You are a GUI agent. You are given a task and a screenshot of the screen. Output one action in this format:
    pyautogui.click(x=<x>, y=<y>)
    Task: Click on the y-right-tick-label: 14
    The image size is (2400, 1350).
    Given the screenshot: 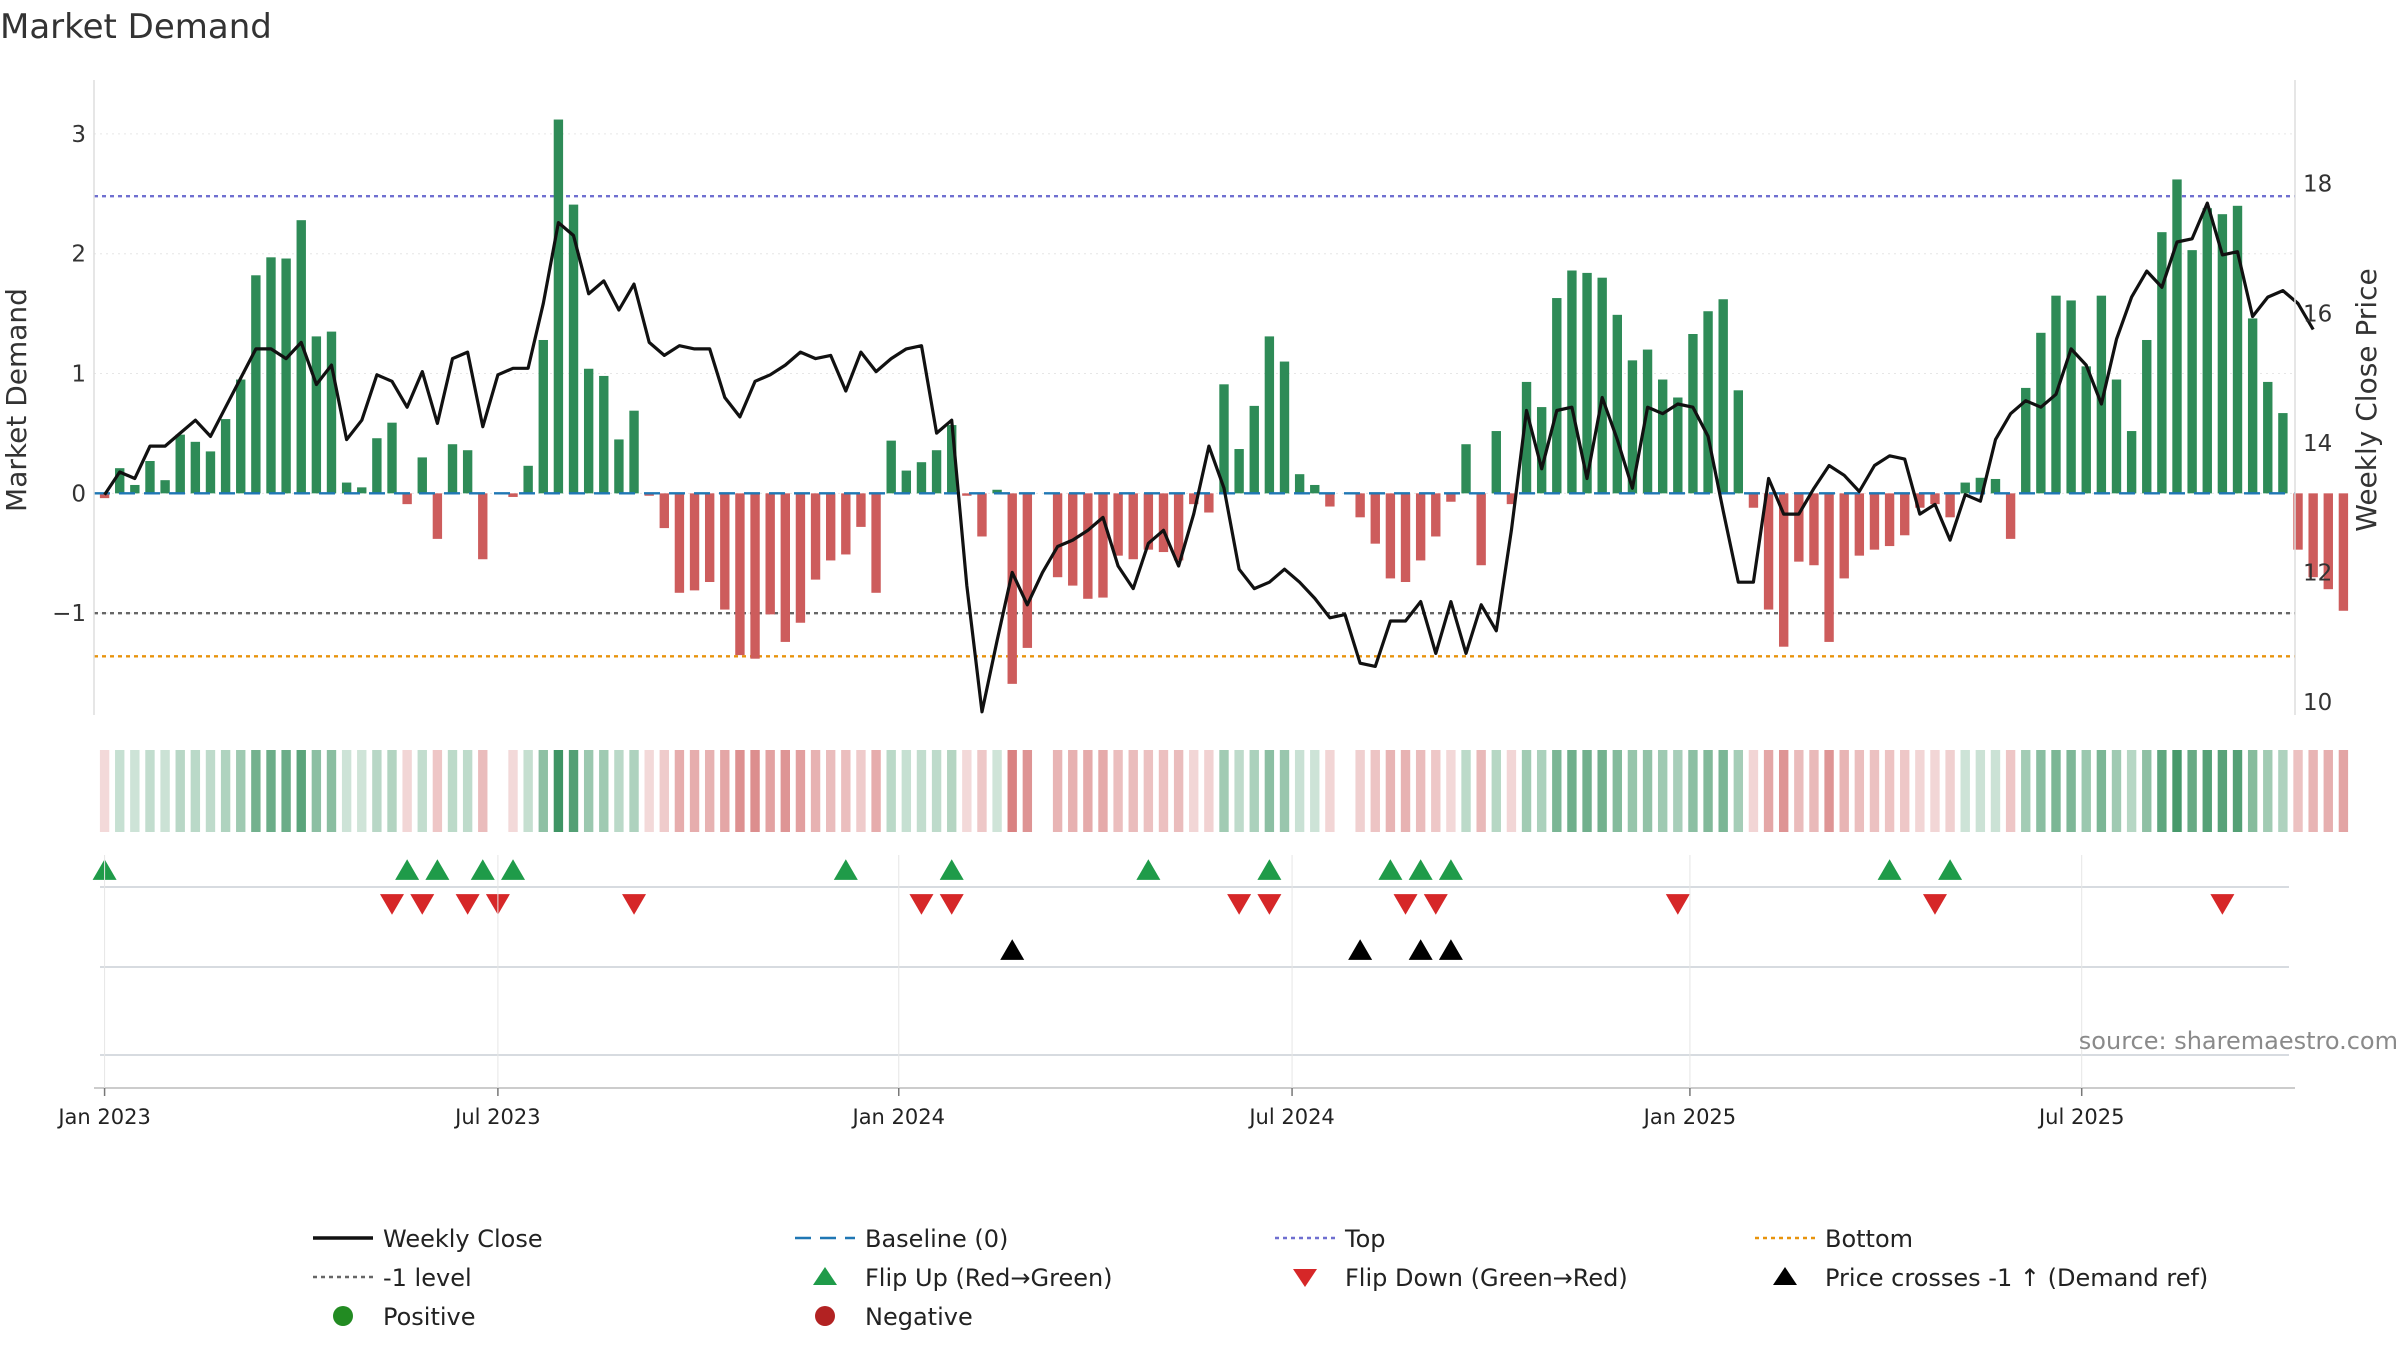 What is the action you would take?
    pyautogui.click(x=2317, y=444)
    